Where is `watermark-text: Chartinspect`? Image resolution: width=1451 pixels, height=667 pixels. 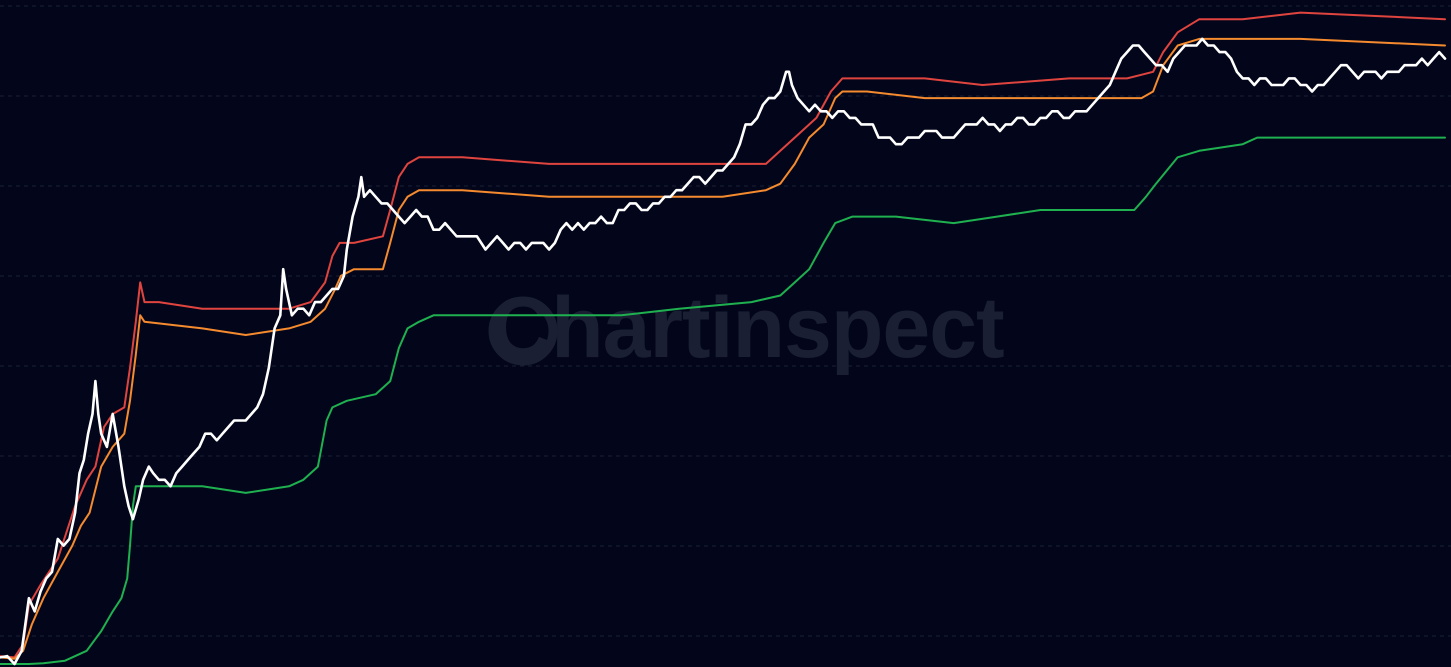
watermark-text: Chartinspect is located at coordinates (747, 328).